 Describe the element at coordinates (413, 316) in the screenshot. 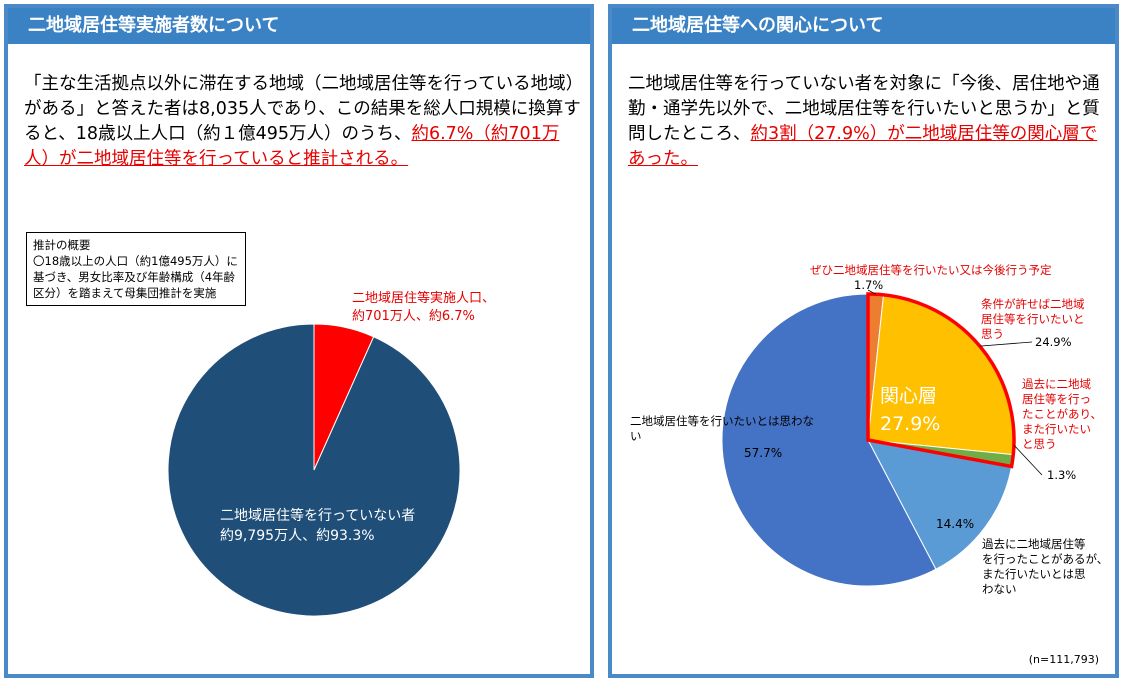

I see `slice-label-implementers-line2: 約701万人、約6.7%` at that location.